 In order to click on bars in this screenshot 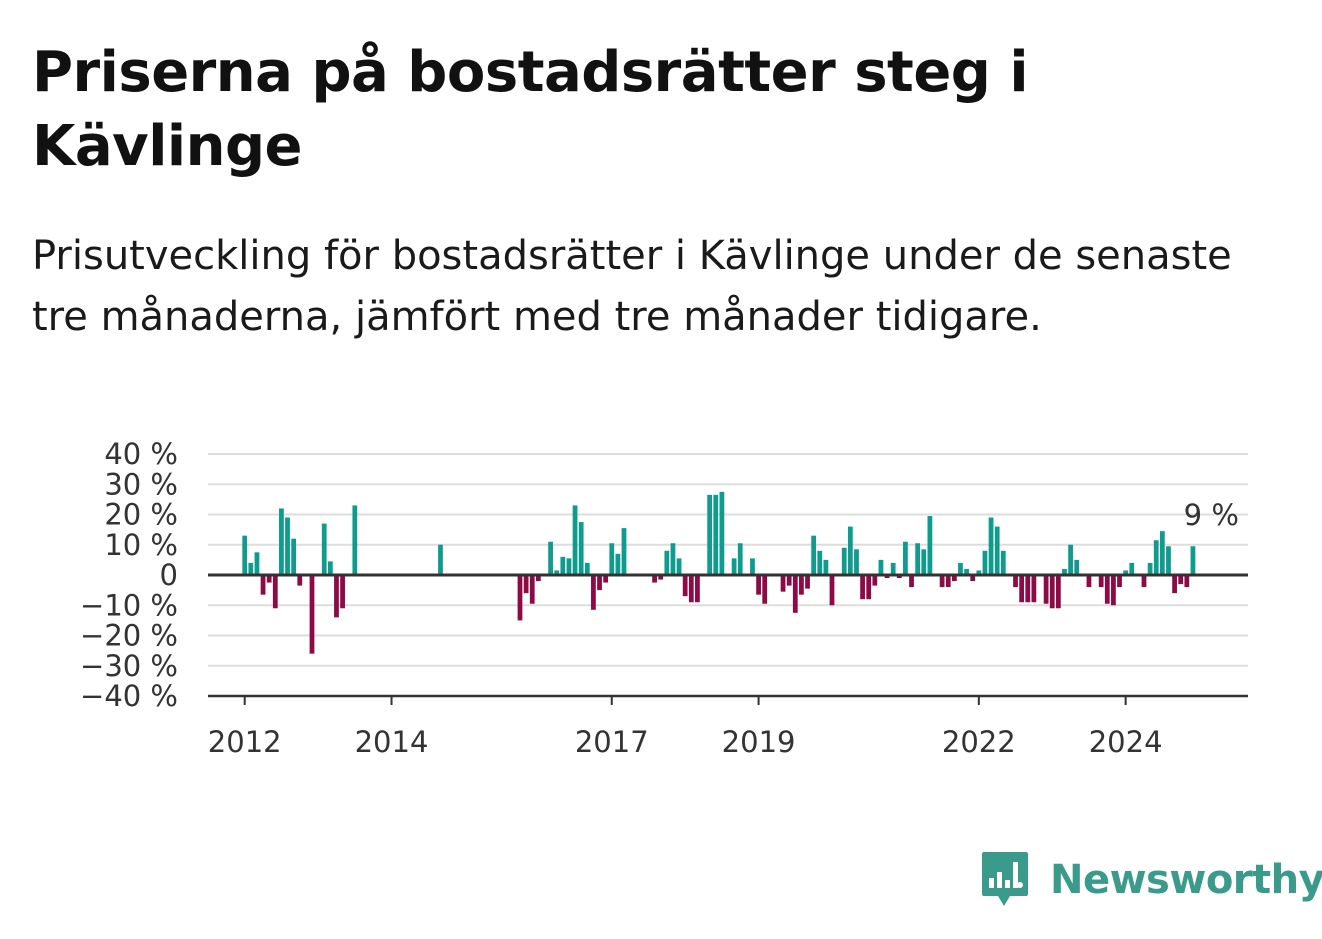, I will do `click(719, 572)`.